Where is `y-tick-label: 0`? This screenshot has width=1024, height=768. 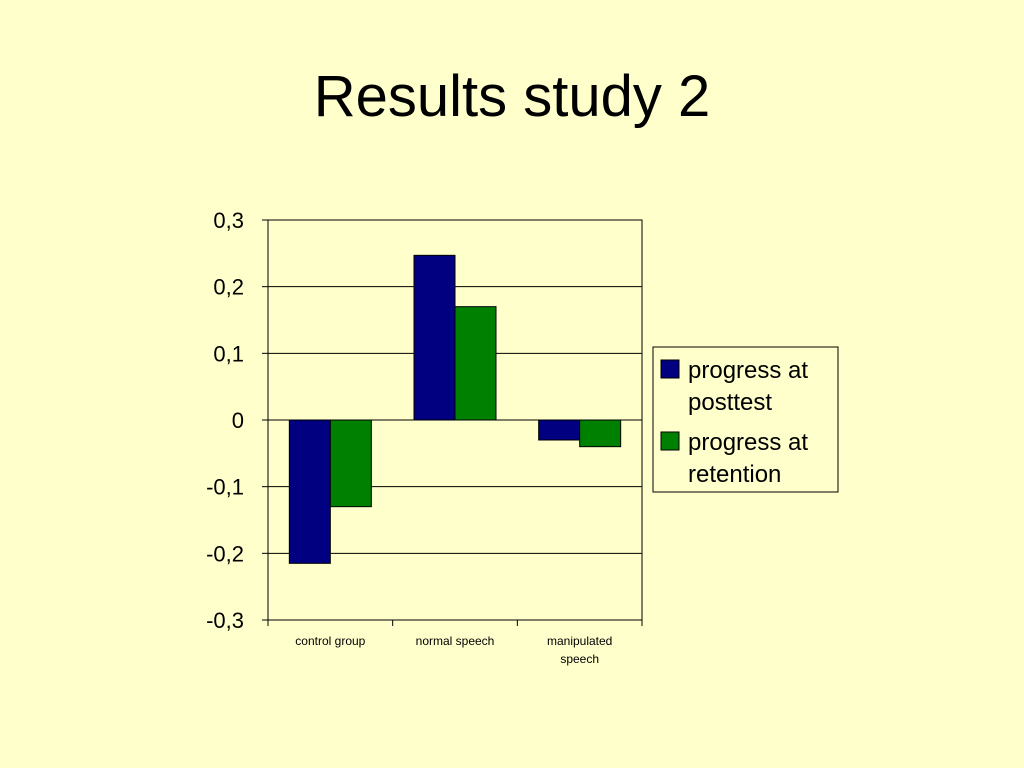
y-tick-label: 0 is located at coordinates (238, 420).